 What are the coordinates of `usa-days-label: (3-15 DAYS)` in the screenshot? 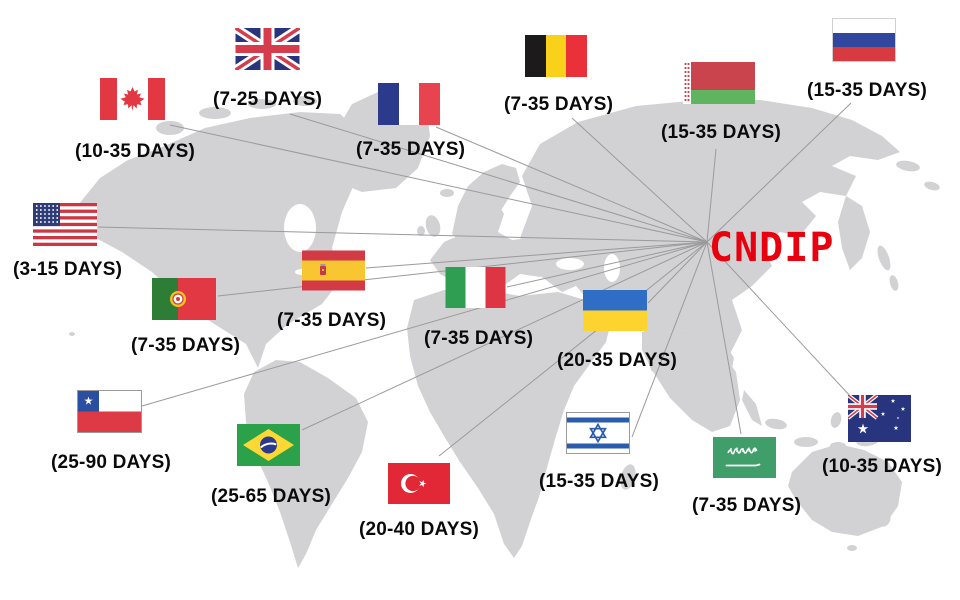 It's located at (68, 269).